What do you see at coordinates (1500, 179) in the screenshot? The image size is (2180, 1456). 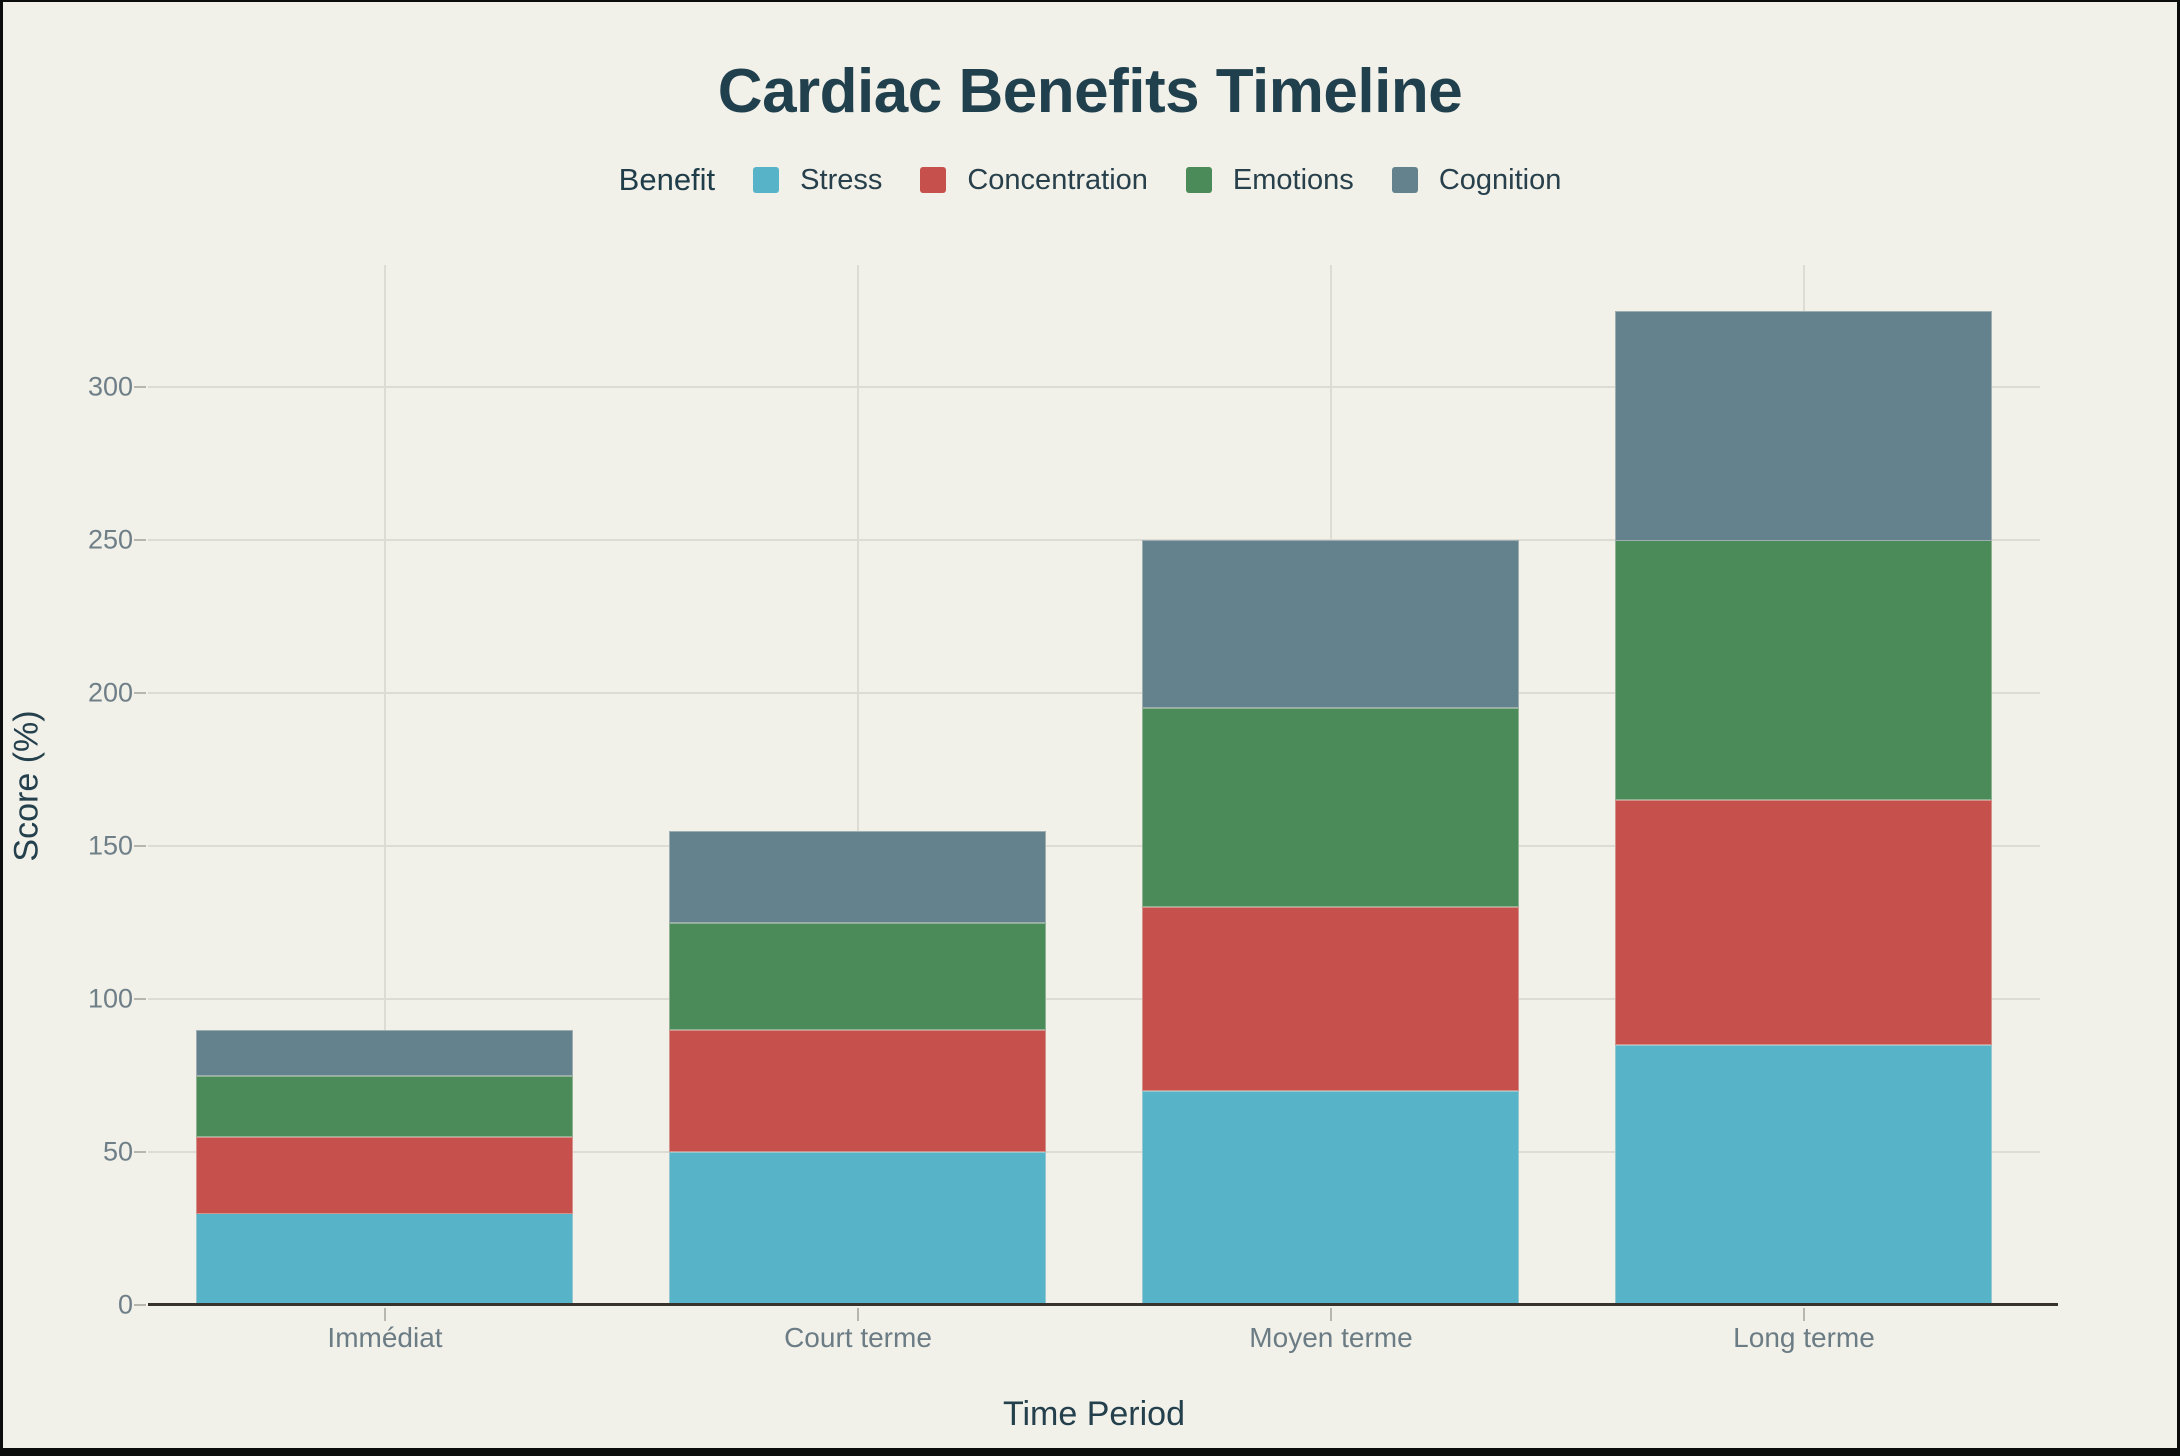 I see `legend-item-label: Cognition` at bounding box center [1500, 179].